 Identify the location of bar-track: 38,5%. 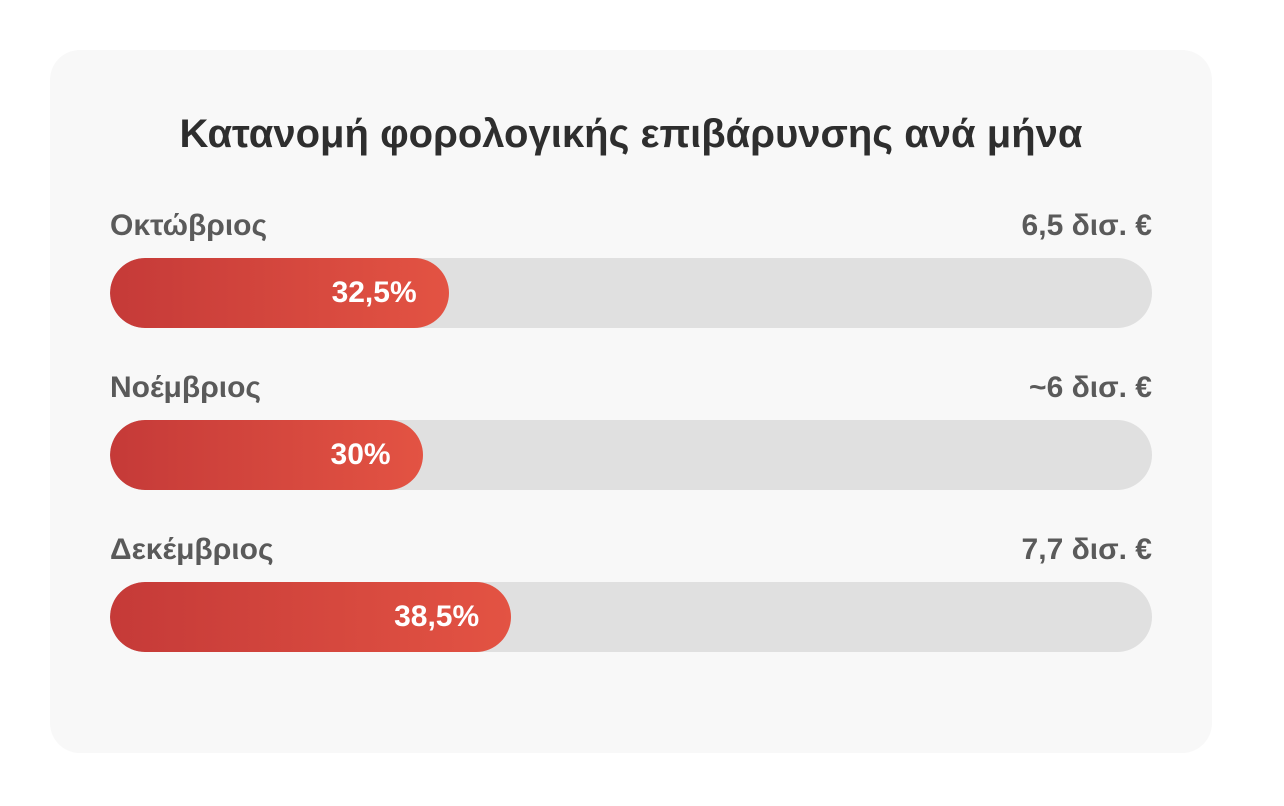
(631, 617).